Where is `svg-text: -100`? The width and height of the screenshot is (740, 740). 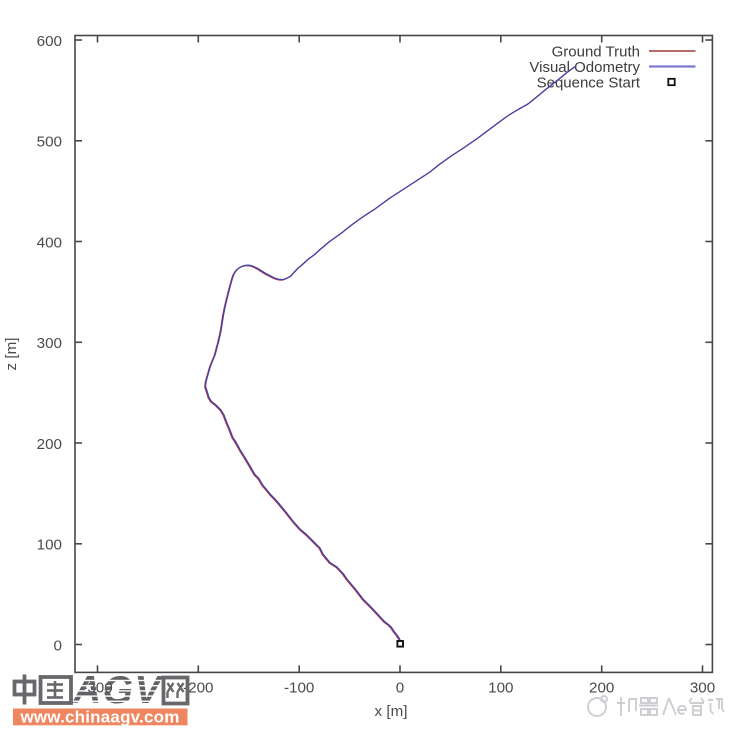 svg-text: -100 is located at coordinates (299, 688).